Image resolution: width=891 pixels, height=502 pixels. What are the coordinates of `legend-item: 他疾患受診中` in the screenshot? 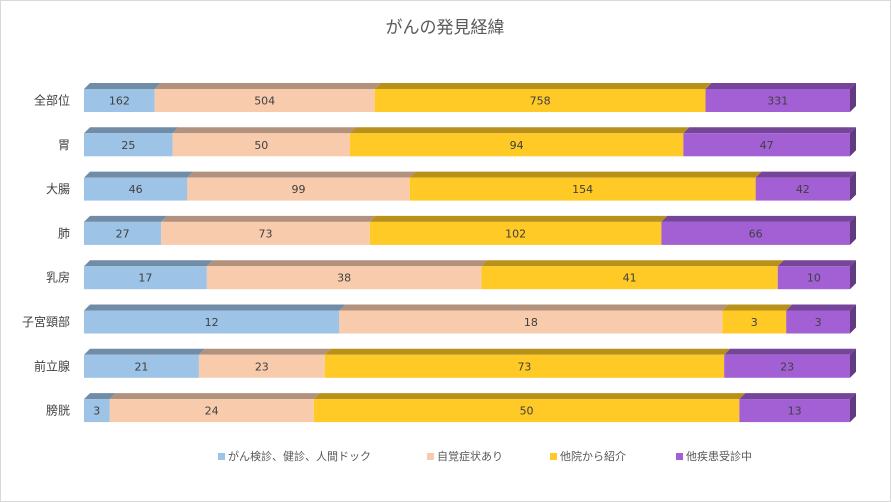 It's located at (714, 456).